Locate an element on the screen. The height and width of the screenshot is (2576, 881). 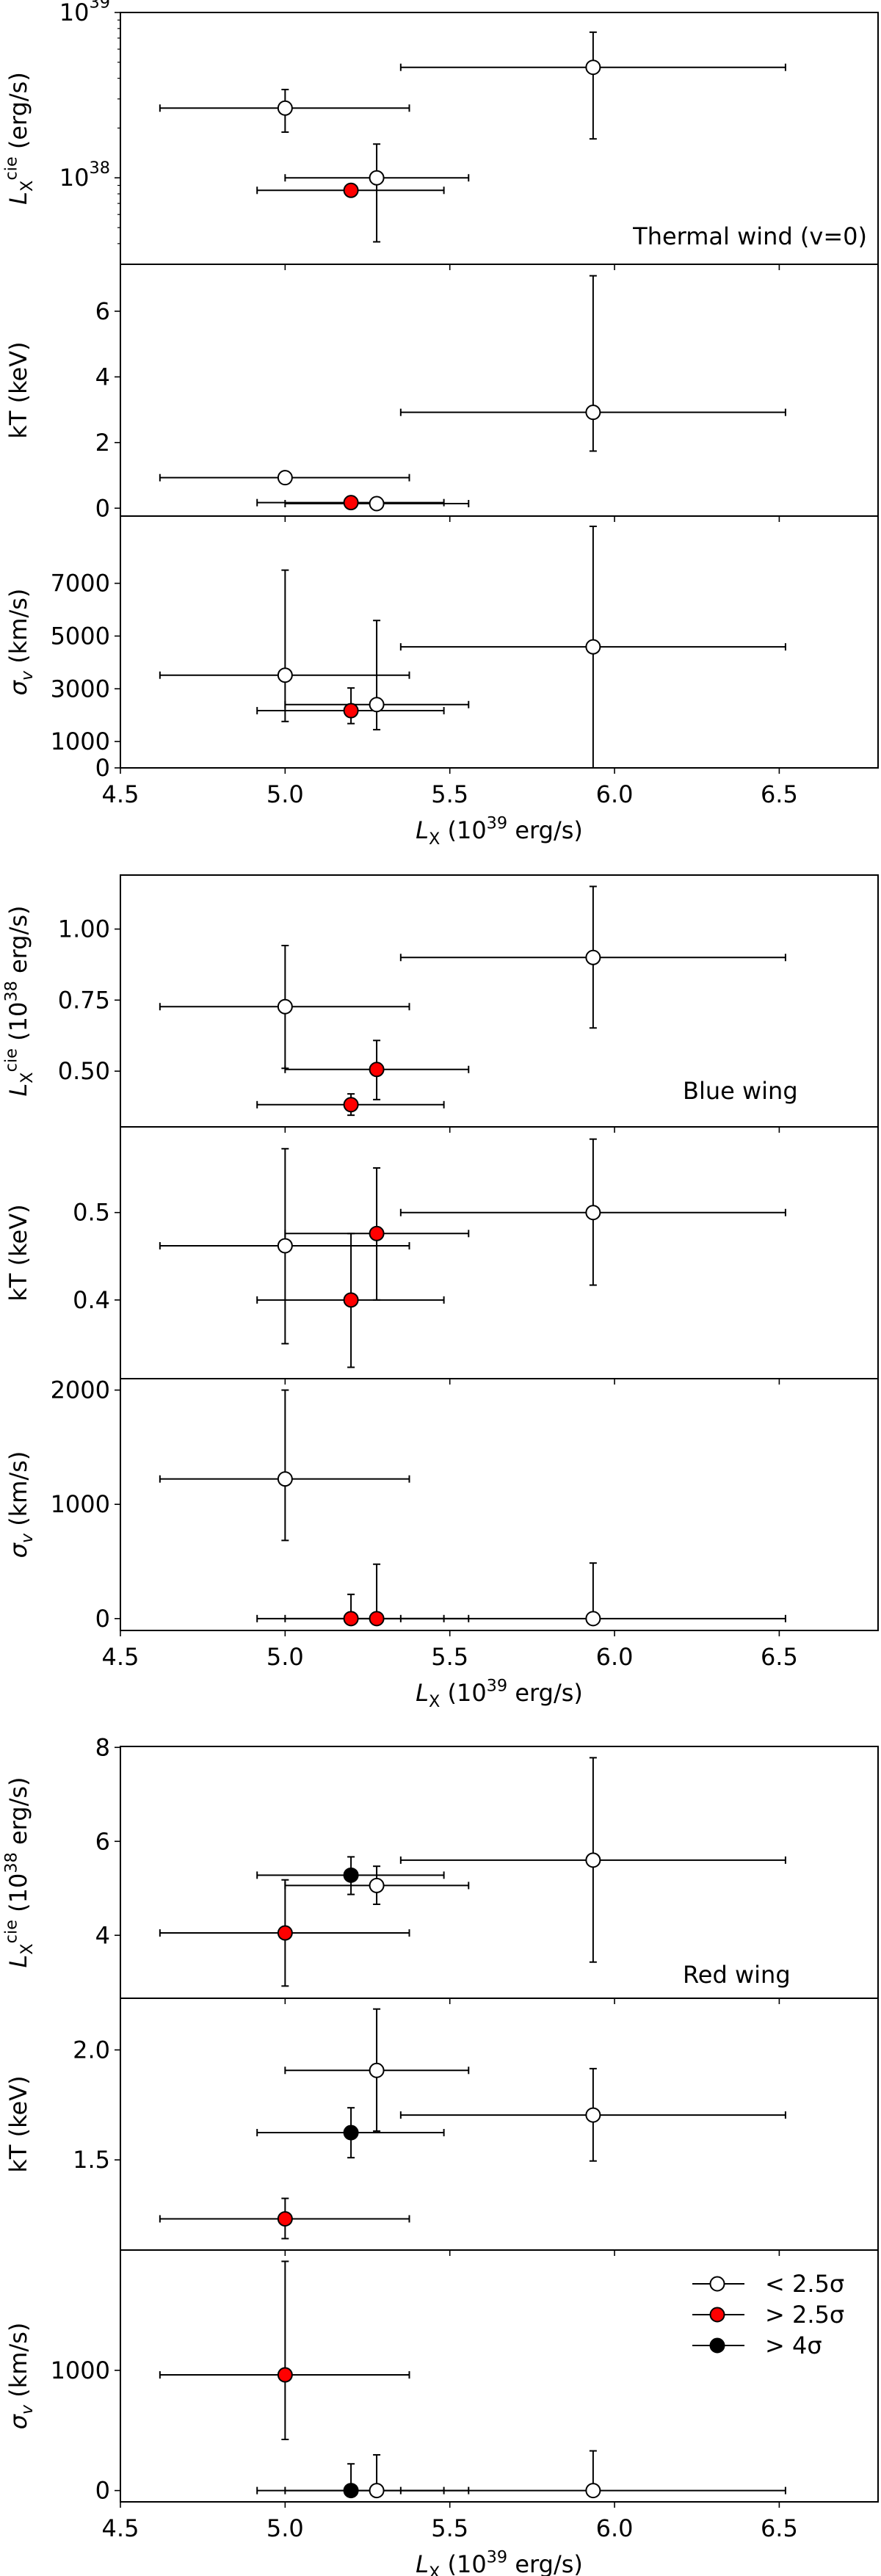
panel-0-1: 0 2 4 6 kT (keV) is located at coordinates (441, 393).